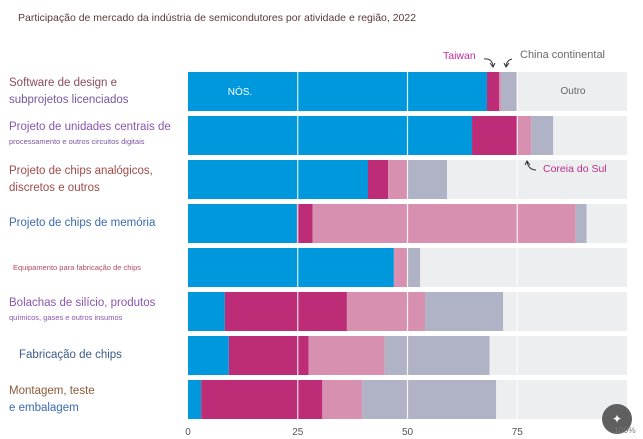  Describe the element at coordinates (330, 135) in the screenshot. I see `bar-segment-n-s--1` at that location.